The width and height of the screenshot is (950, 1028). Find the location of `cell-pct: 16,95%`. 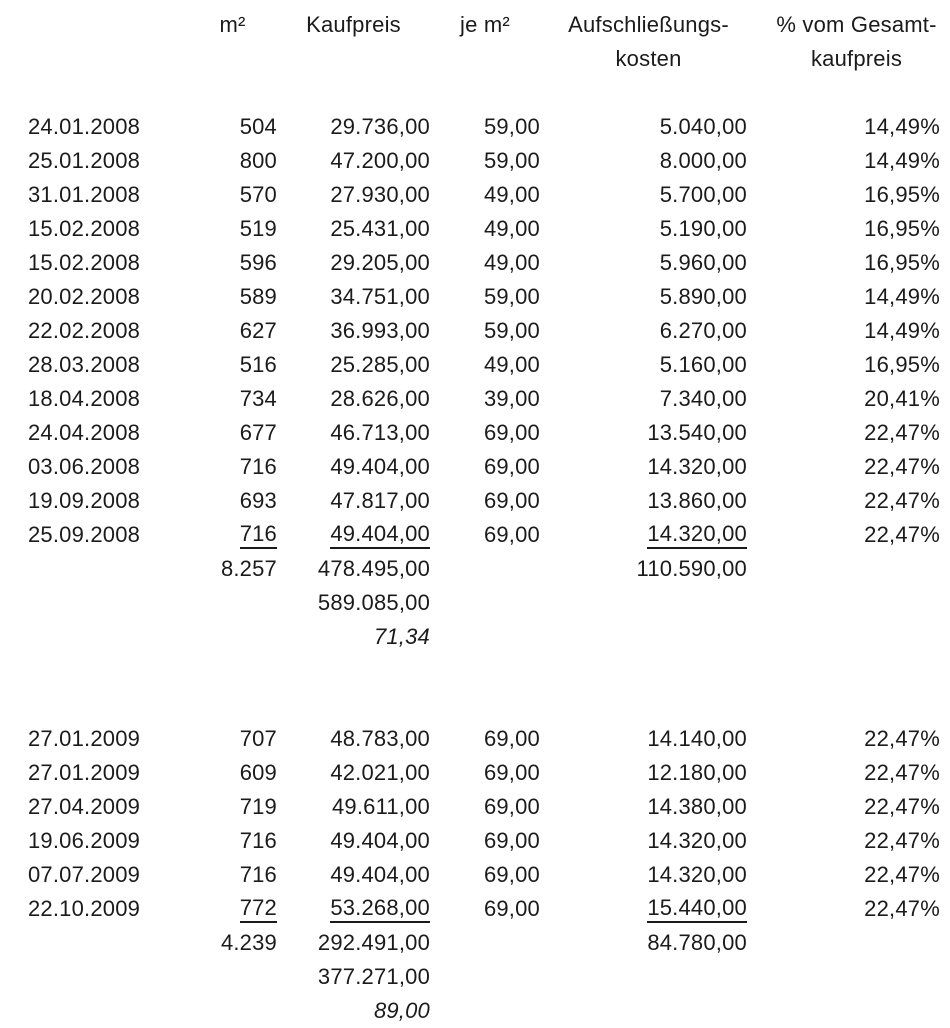

cell-pct: 16,95% is located at coordinates (843, 365).